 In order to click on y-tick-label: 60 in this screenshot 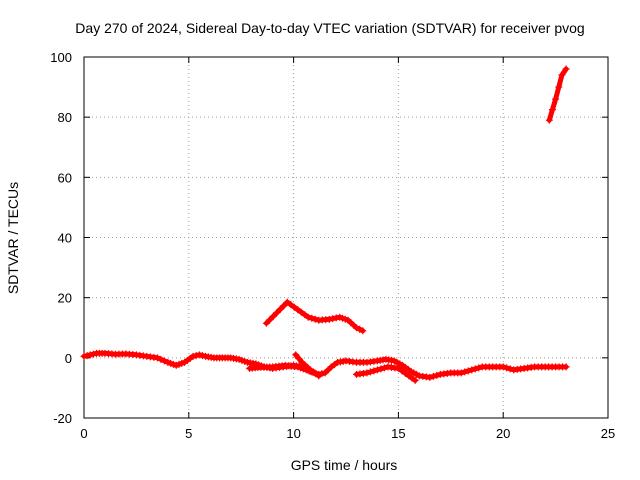, I will do `click(65, 177)`.